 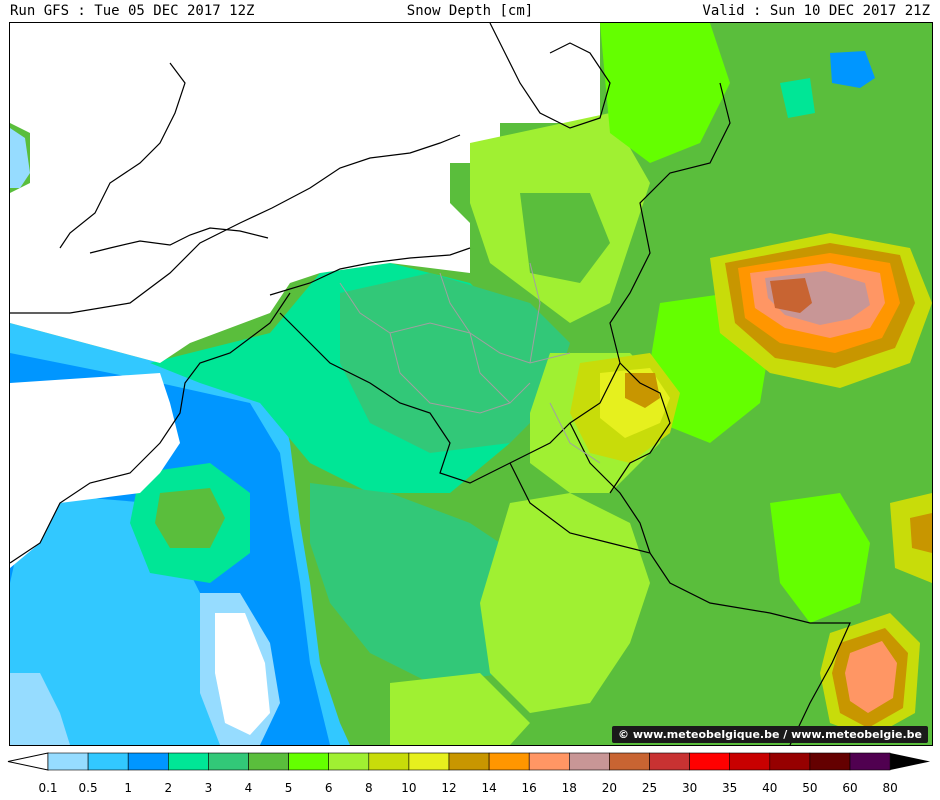 I want to click on zone-ne-max-c15, so click(x=791, y=295).